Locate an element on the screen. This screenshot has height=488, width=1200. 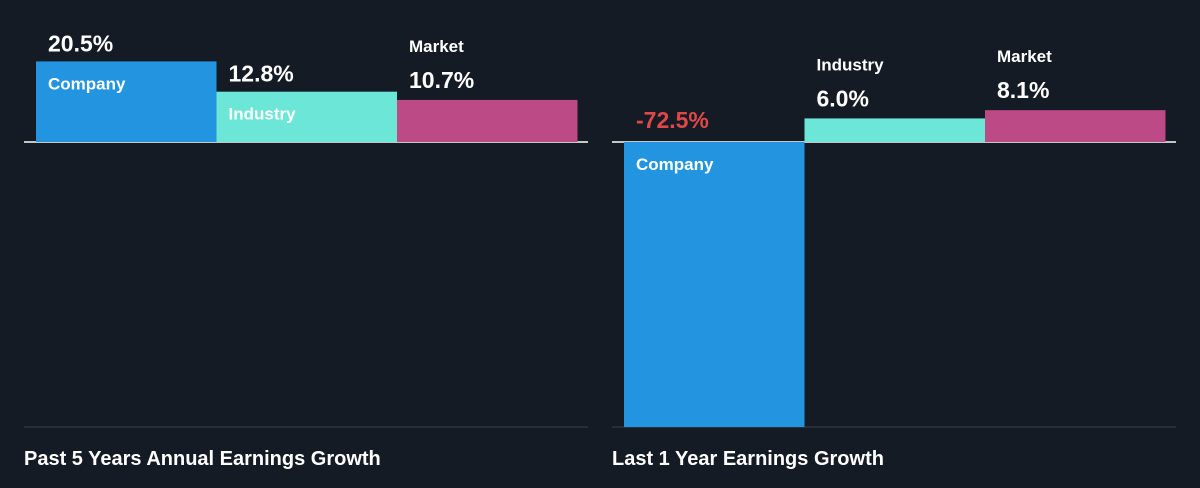
chart-title: Past 5 Years Annual Earnings Growth is located at coordinates (202, 459).